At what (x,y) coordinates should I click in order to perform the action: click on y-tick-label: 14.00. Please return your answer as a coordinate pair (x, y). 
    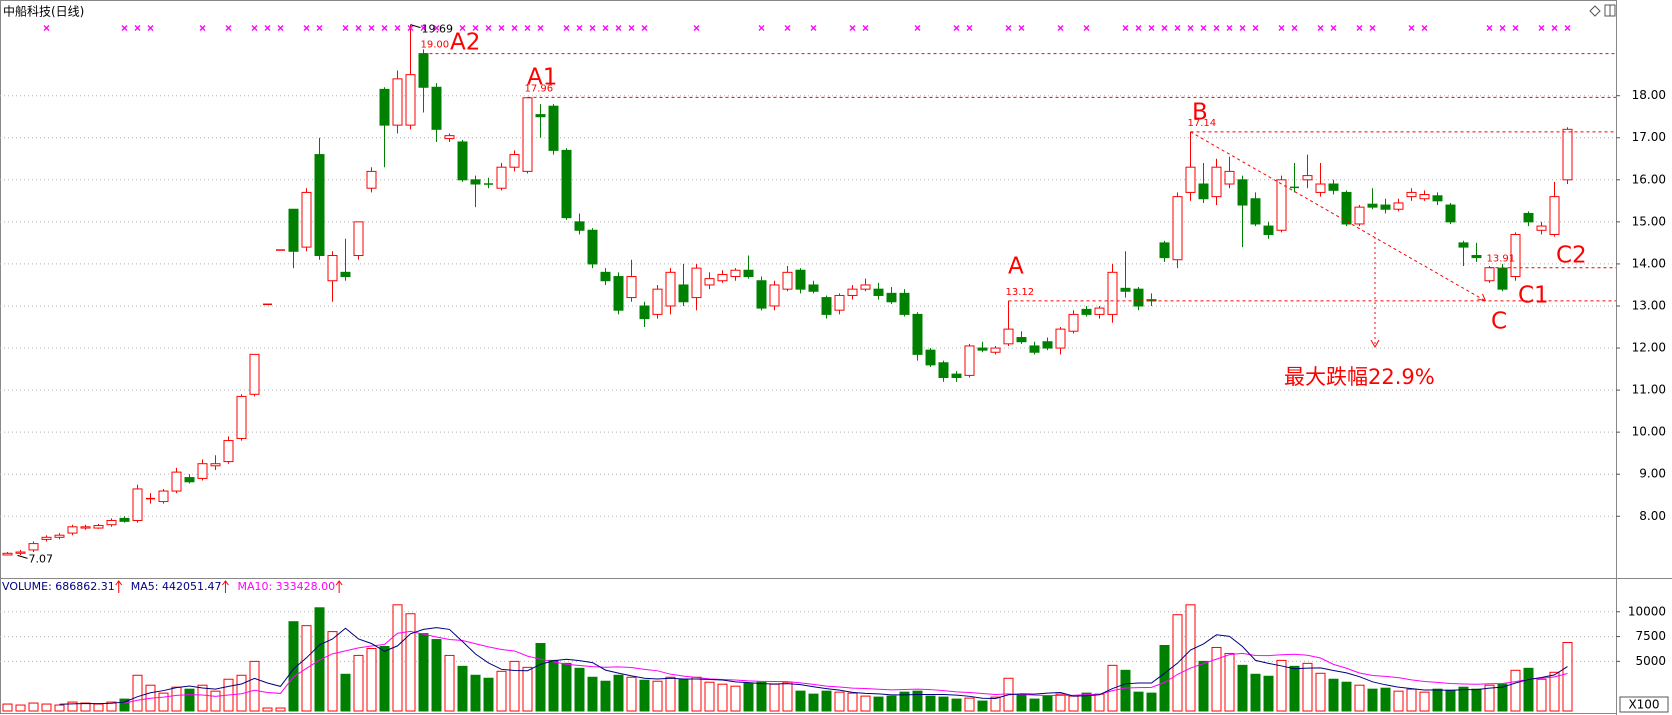
    Looking at the image, I should click on (1649, 263).